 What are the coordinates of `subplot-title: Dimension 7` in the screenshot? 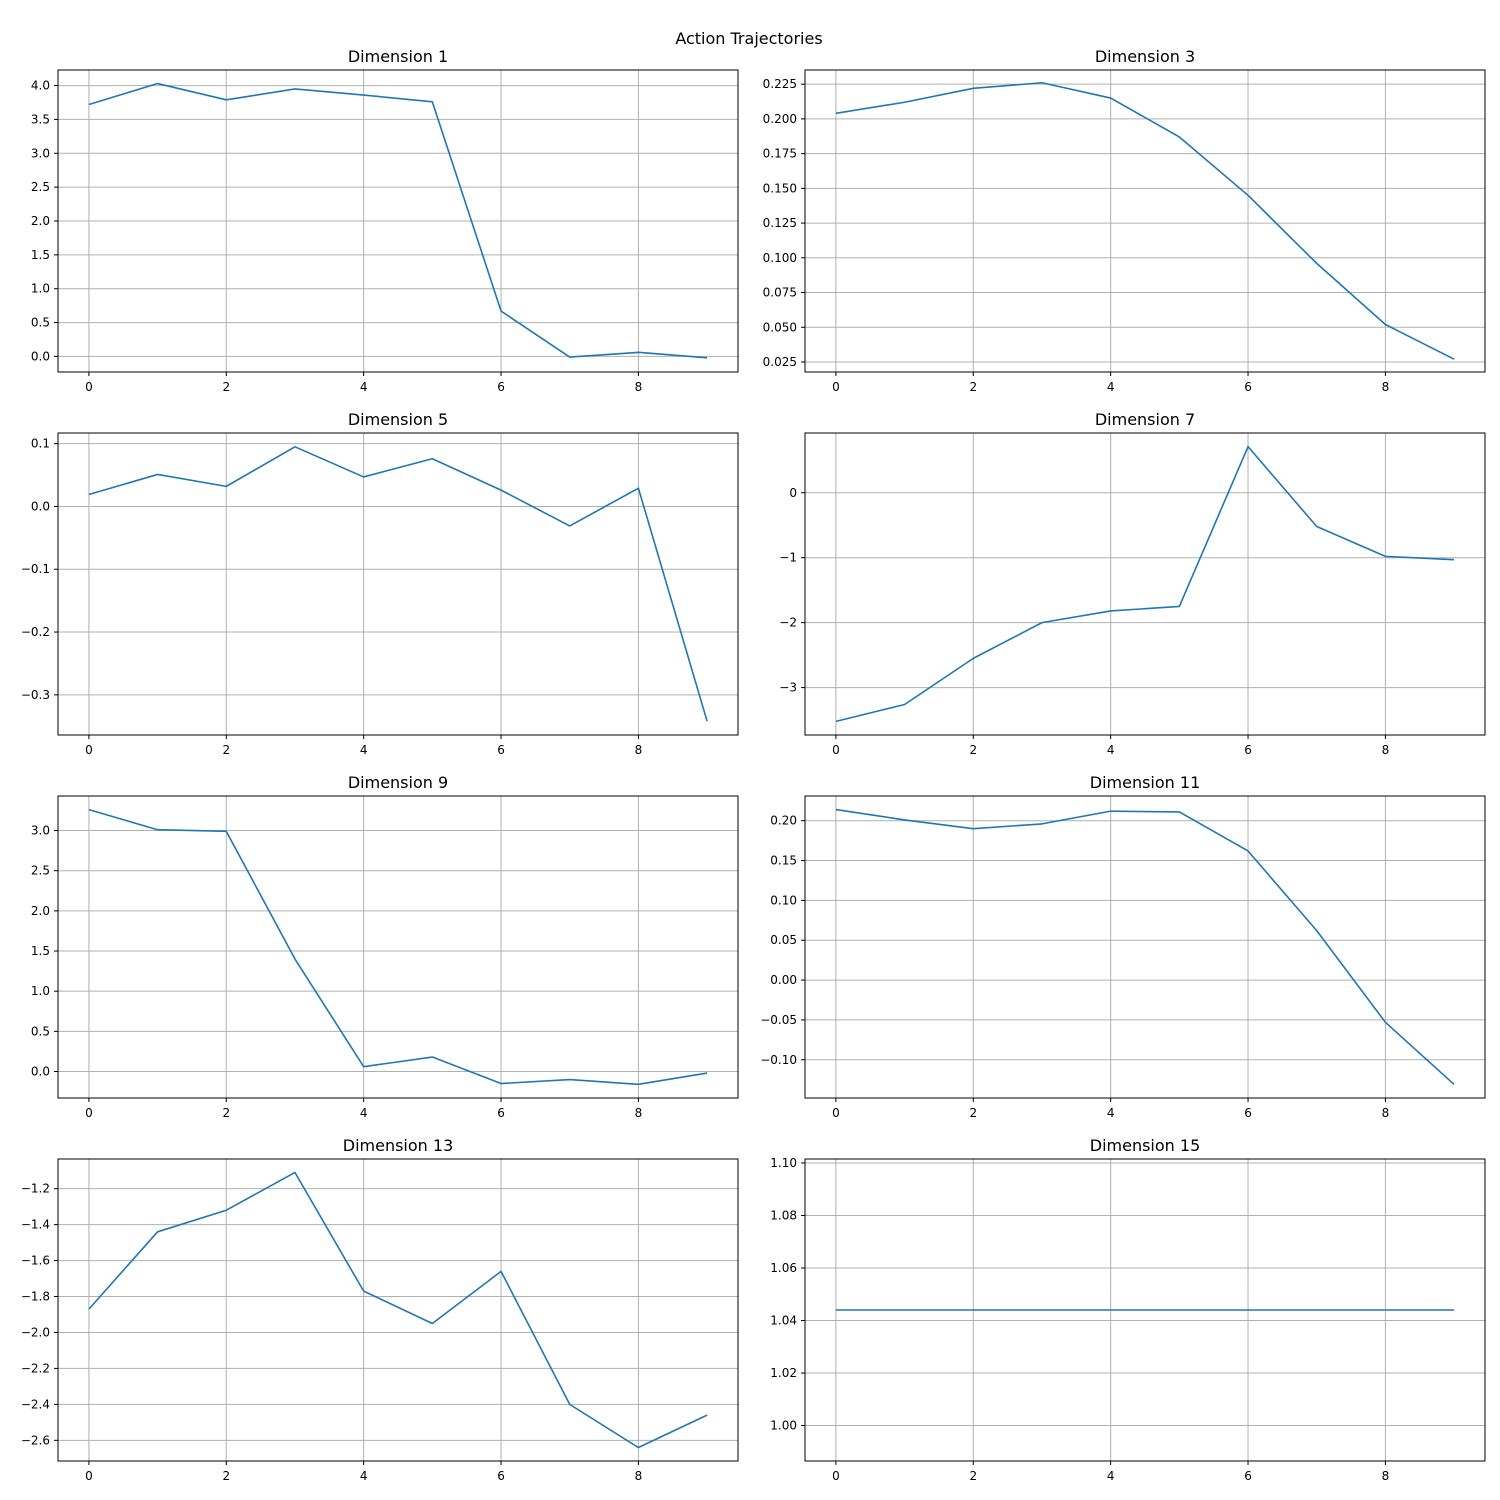 It's located at (1145, 419).